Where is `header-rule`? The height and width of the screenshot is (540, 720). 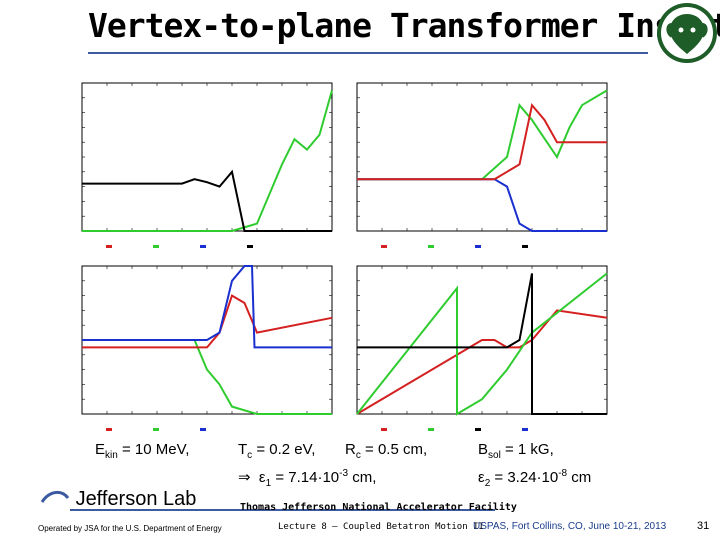
header-rule is located at coordinates (368, 53).